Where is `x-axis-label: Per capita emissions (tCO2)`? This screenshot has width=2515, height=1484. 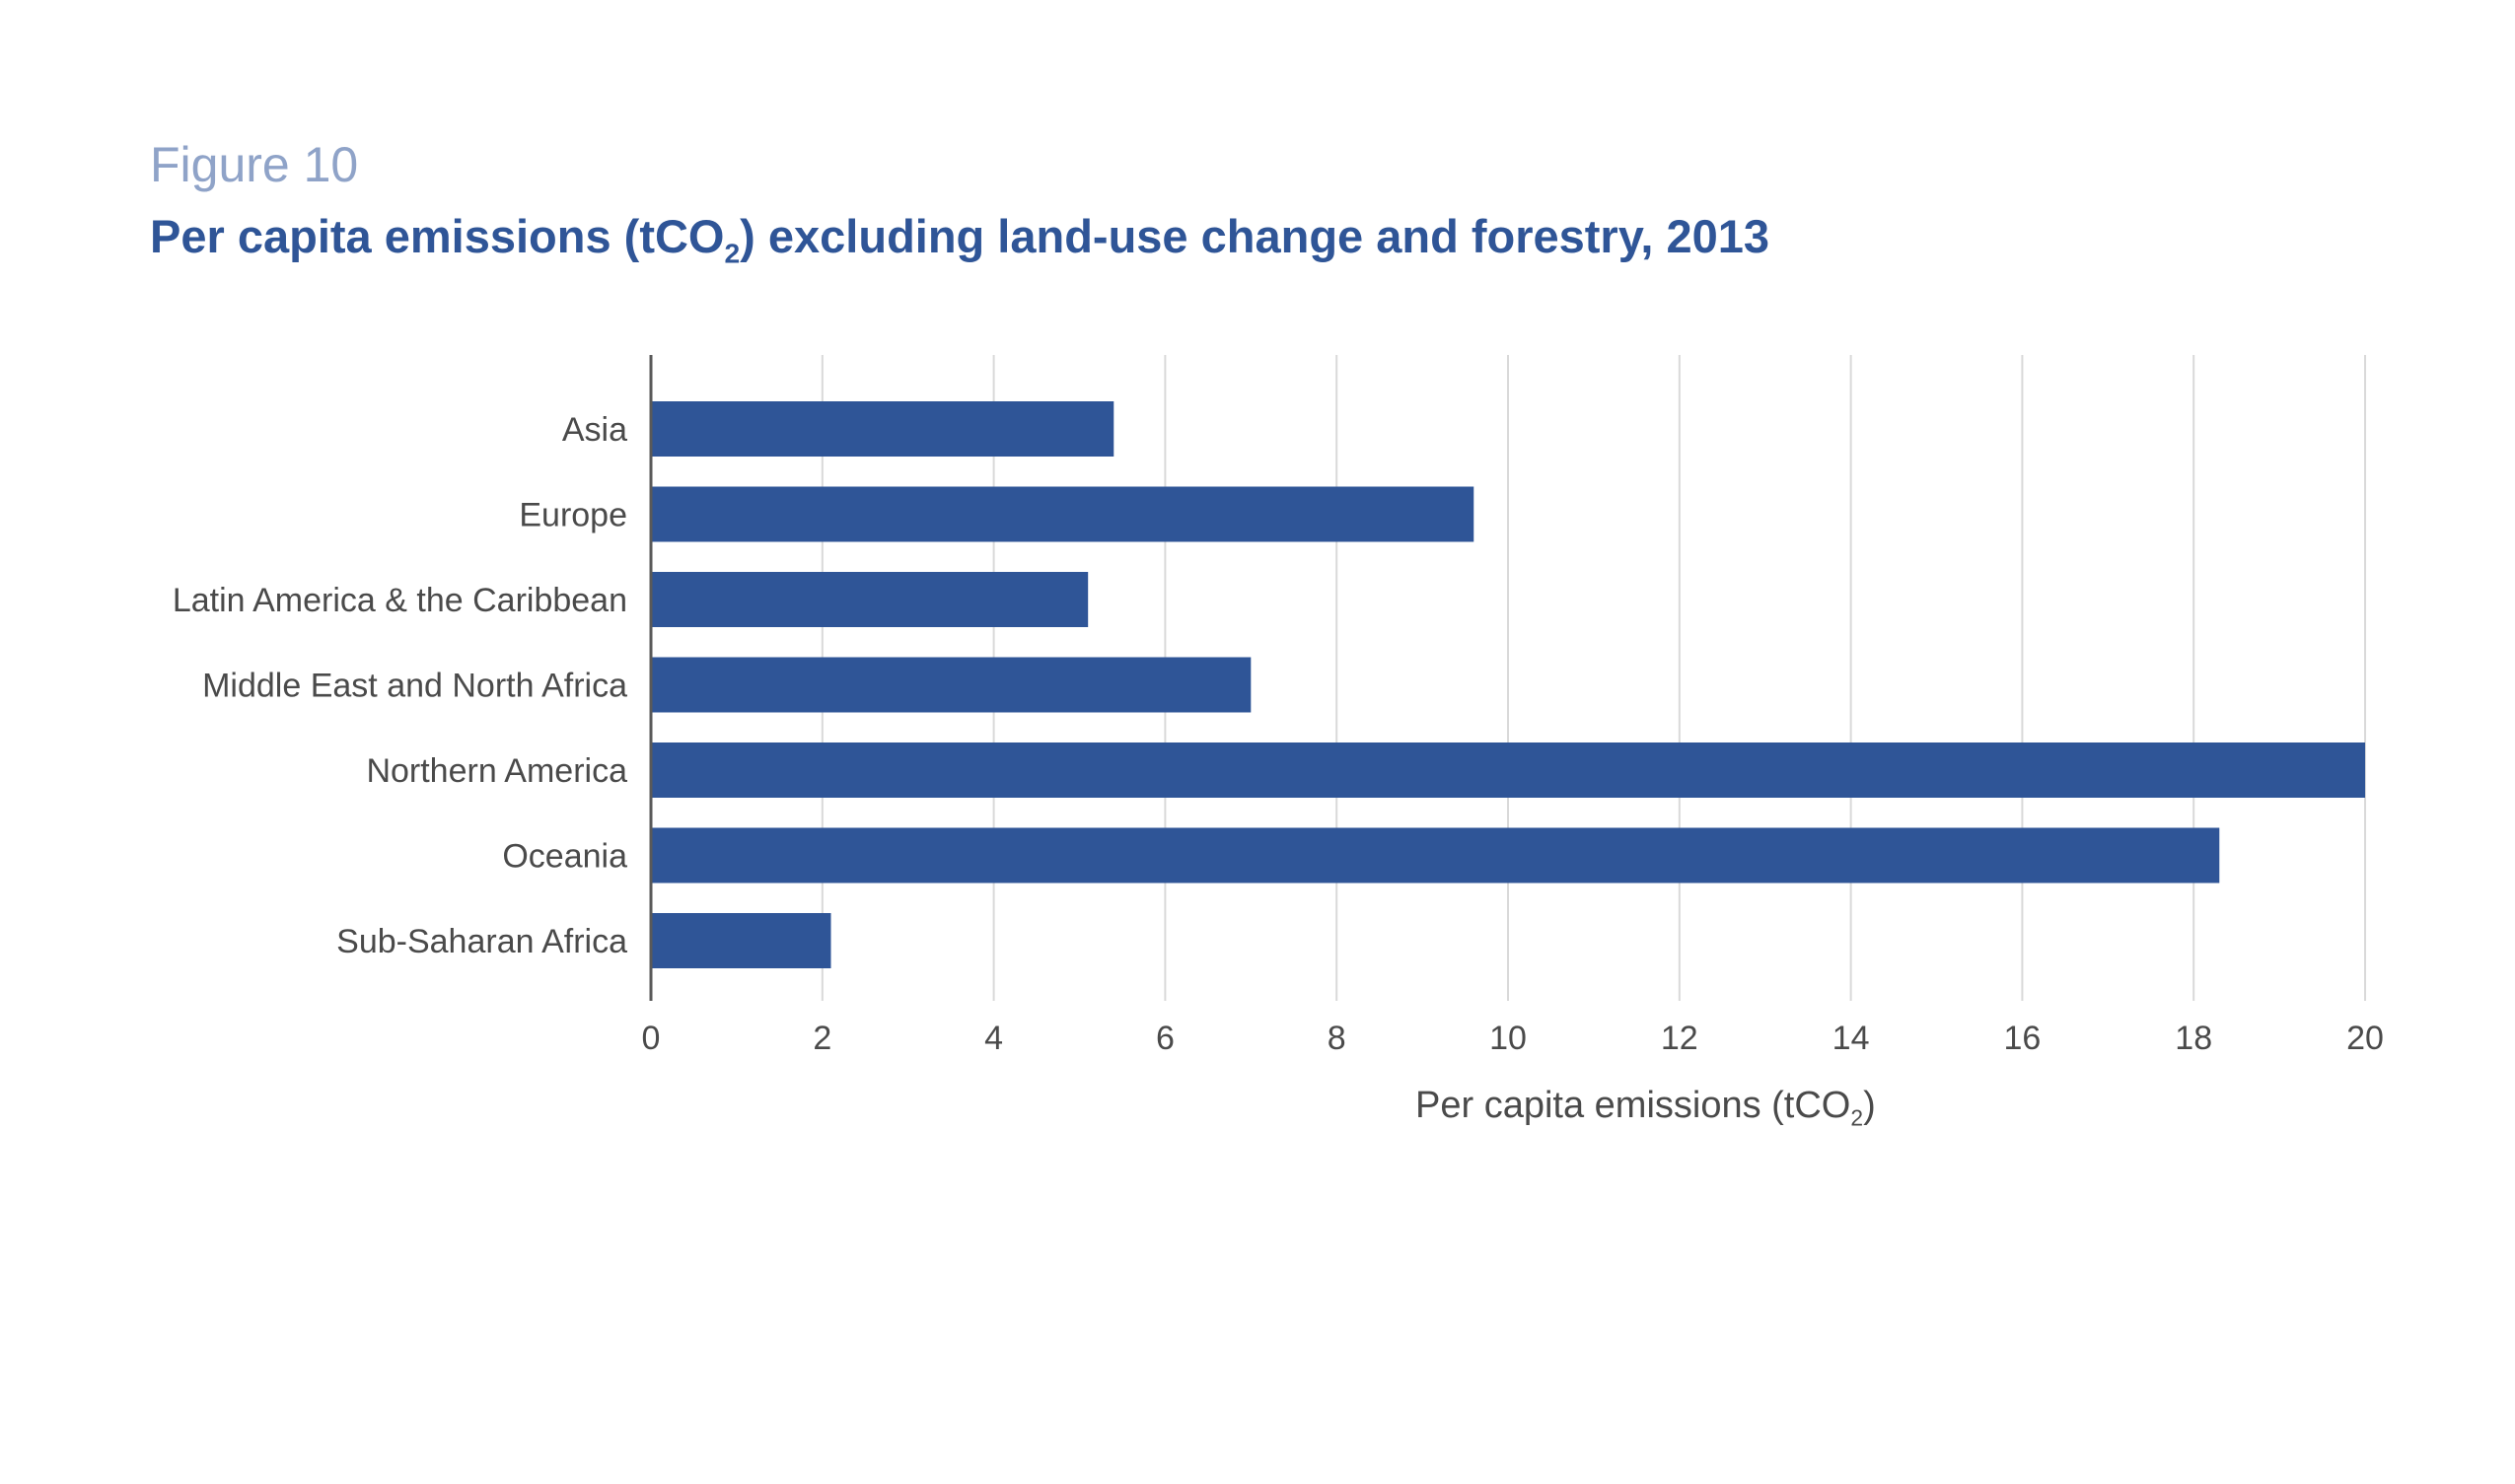
x-axis-label: Per capita emissions (tCO2) is located at coordinates (1646, 1108).